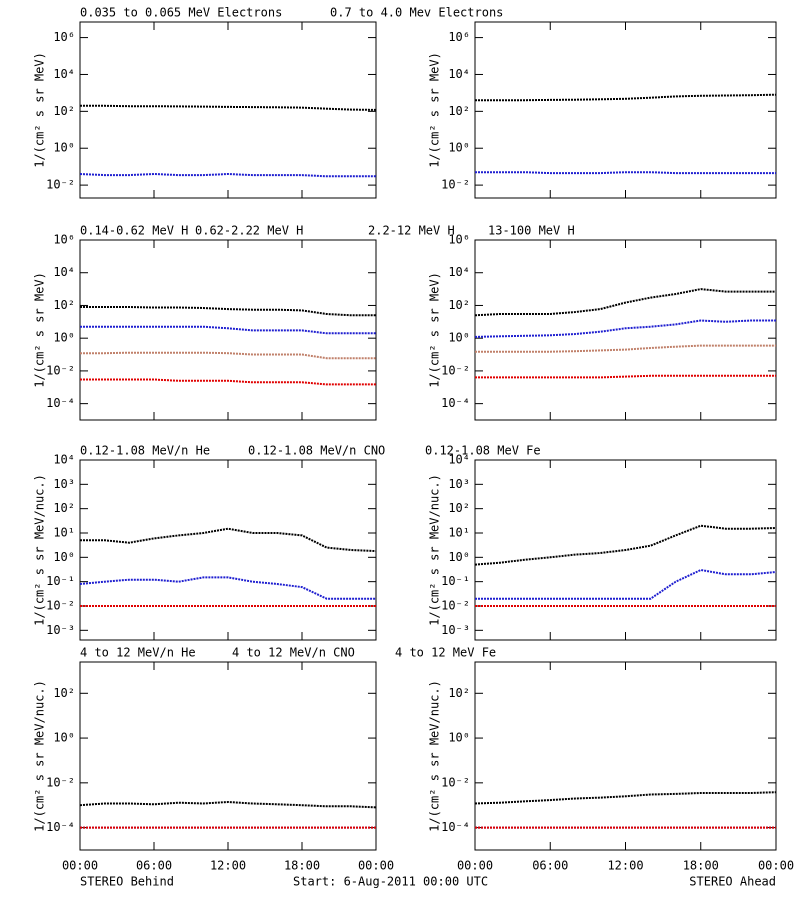 This screenshot has width=800, height=900. What do you see at coordinates (416, 13) in the screenshot?
I see `legend-label: 0.7 to 4.0 Mev Electrons` at bounding box center [416, 13].